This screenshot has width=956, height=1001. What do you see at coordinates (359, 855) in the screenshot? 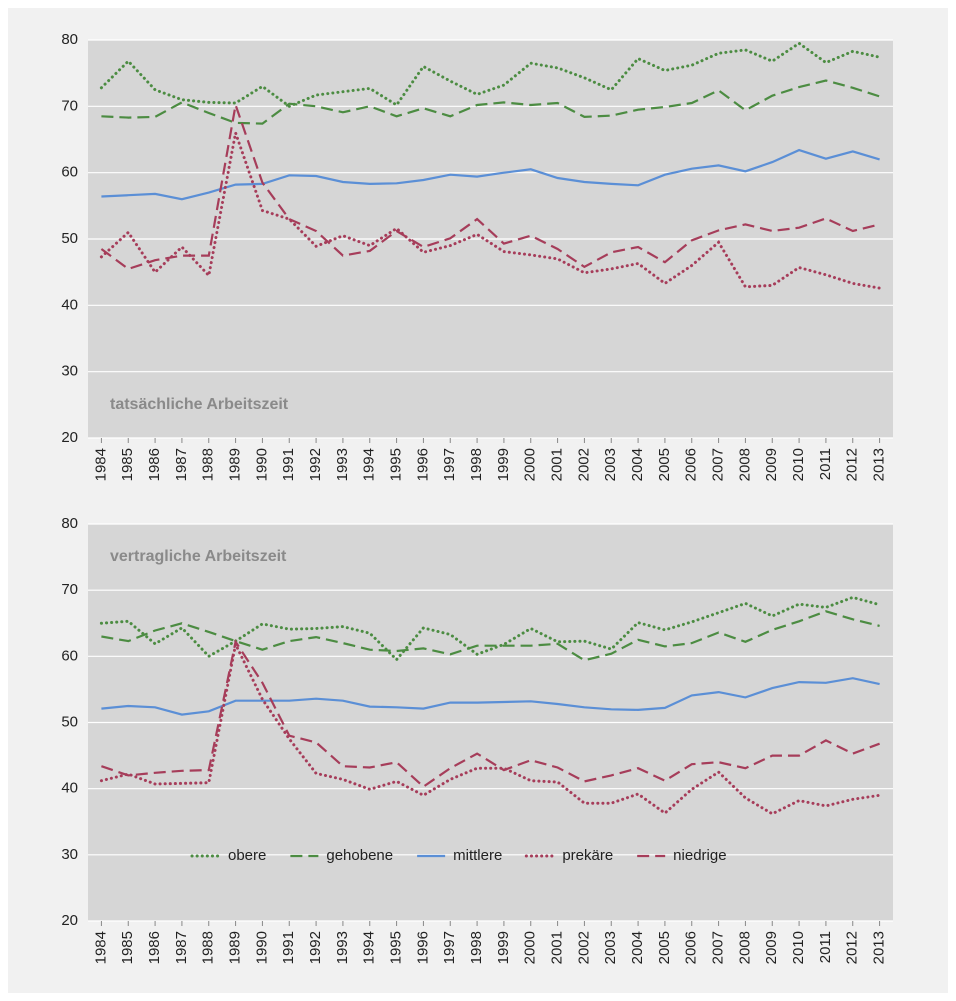
I see `legend-label: gehobene` at bounding box center [359, 855].